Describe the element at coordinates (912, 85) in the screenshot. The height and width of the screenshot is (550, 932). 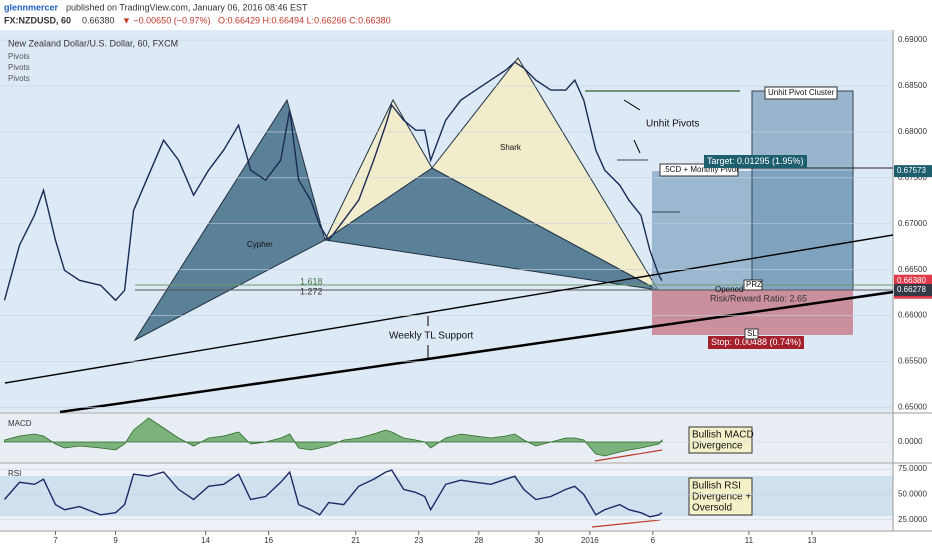
I see `y-tick-label: 0.68500` at that location.